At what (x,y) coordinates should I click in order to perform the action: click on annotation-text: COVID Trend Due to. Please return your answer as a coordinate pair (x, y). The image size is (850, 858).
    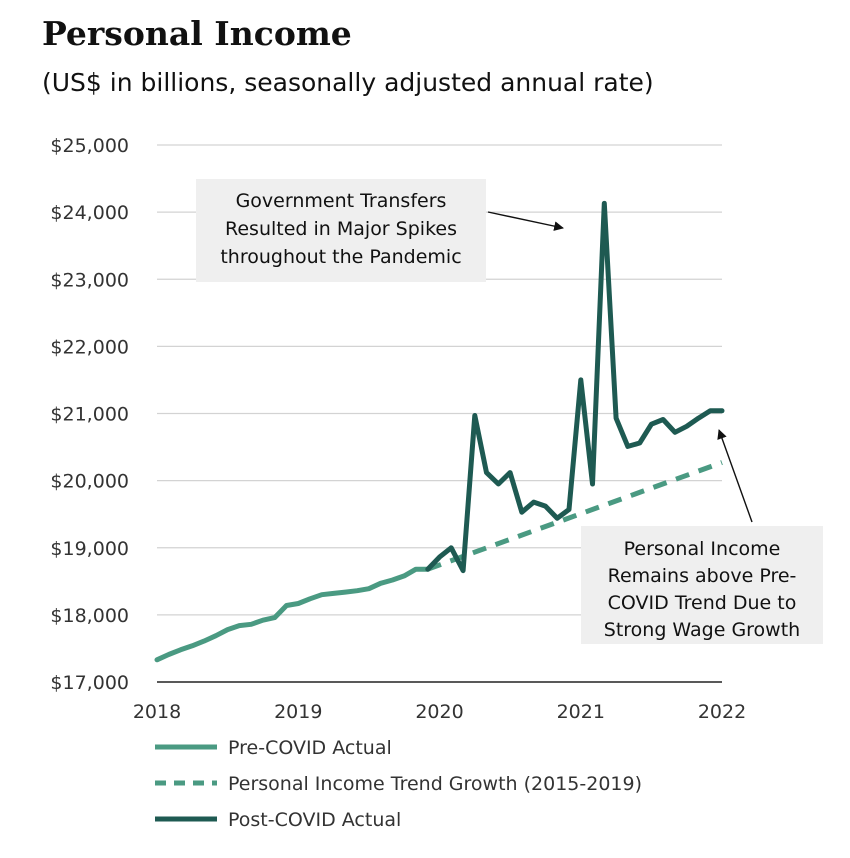
    Looking at the image, I should click on (702, 603).